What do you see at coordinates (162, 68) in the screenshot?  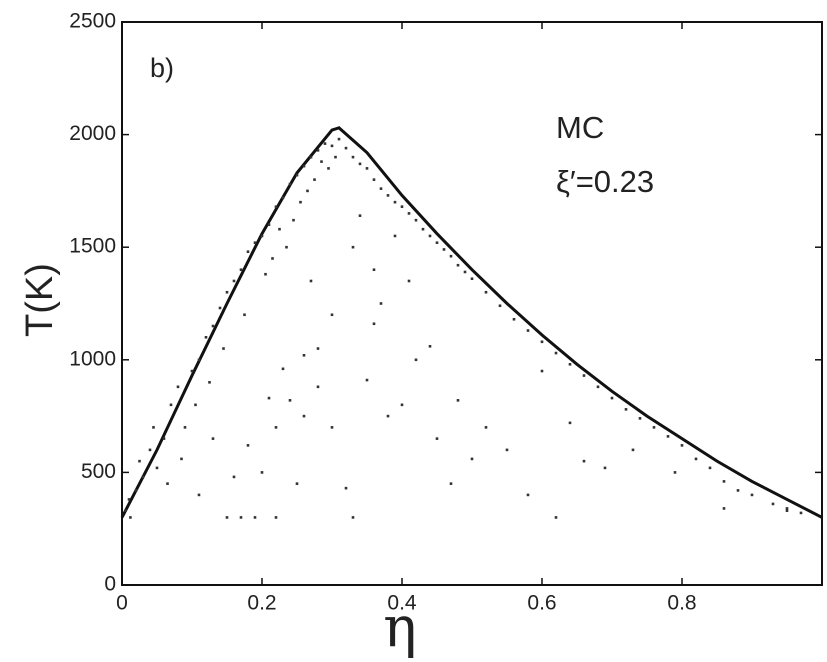 I see `panel-label: b)` at bounding box center [162, 68].